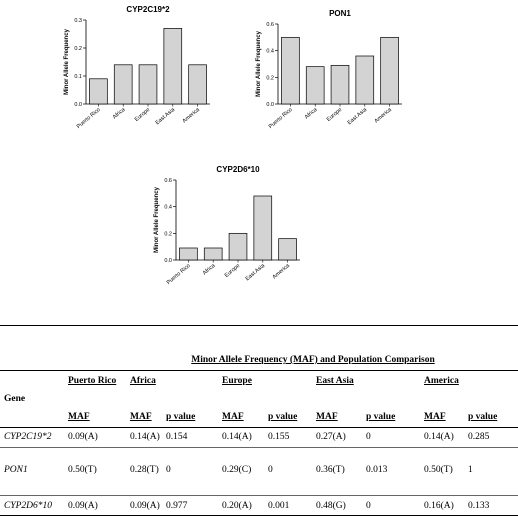 This screenshot has height=526, width=518. Describe the element at coordinates (238, 169) in the screenshot. I see `chart-title: CYP2D6*10` at that location.